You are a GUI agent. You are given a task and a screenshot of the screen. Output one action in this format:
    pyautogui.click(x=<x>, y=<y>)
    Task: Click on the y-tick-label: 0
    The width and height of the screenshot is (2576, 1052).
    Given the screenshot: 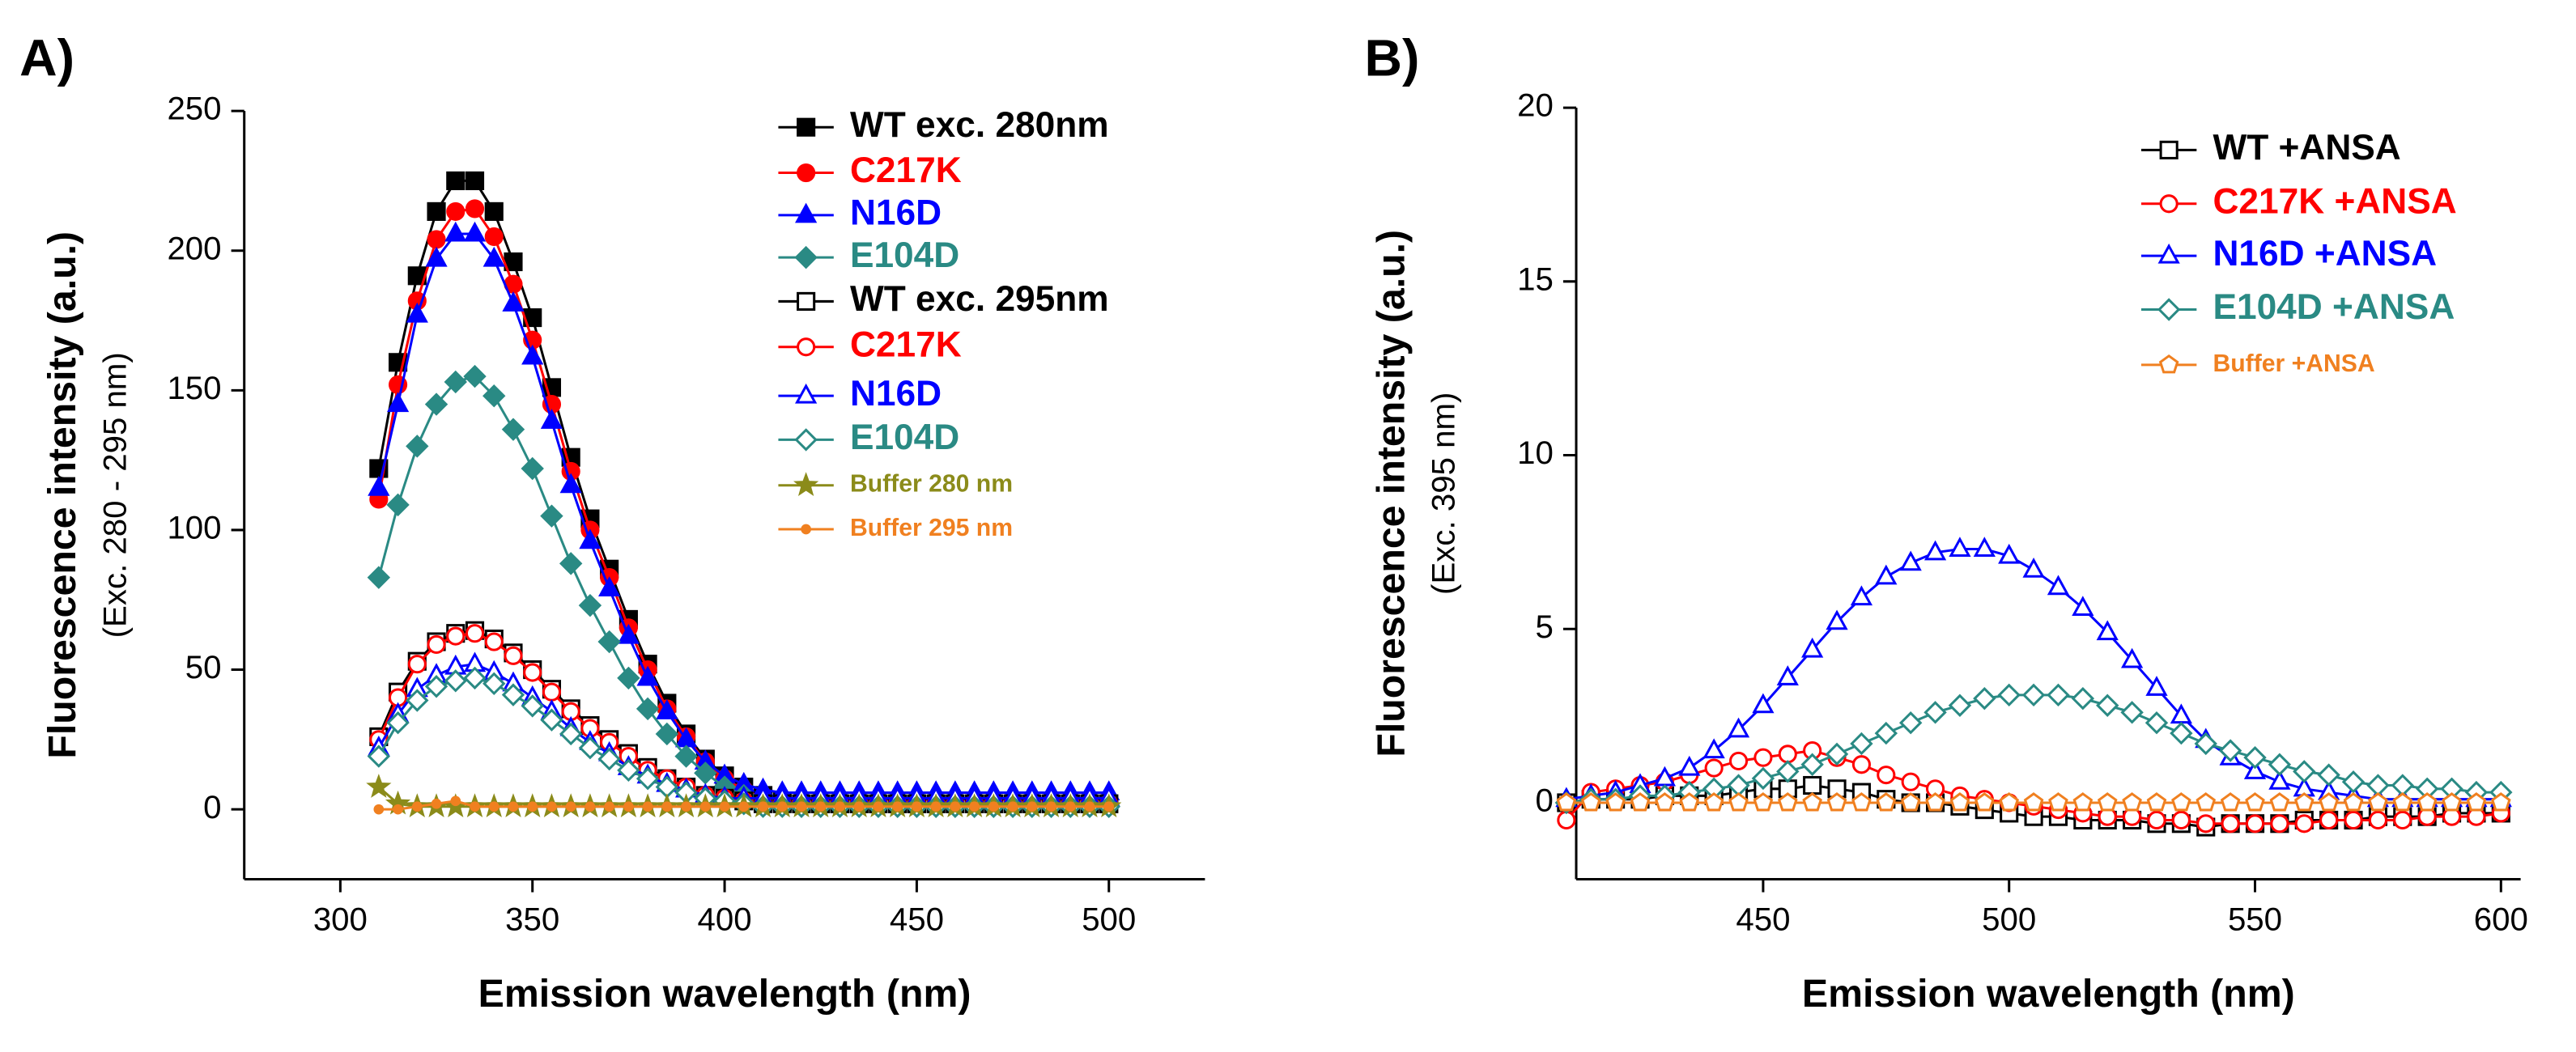 What is the action you would take?
    pyautogui.click(x=1544, y=801)
    